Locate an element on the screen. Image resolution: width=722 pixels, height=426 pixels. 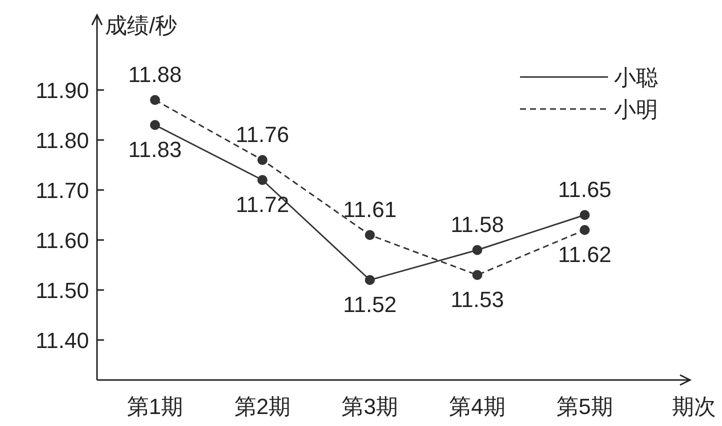
data-label: 11.53 is located at coordinates (477, 299).